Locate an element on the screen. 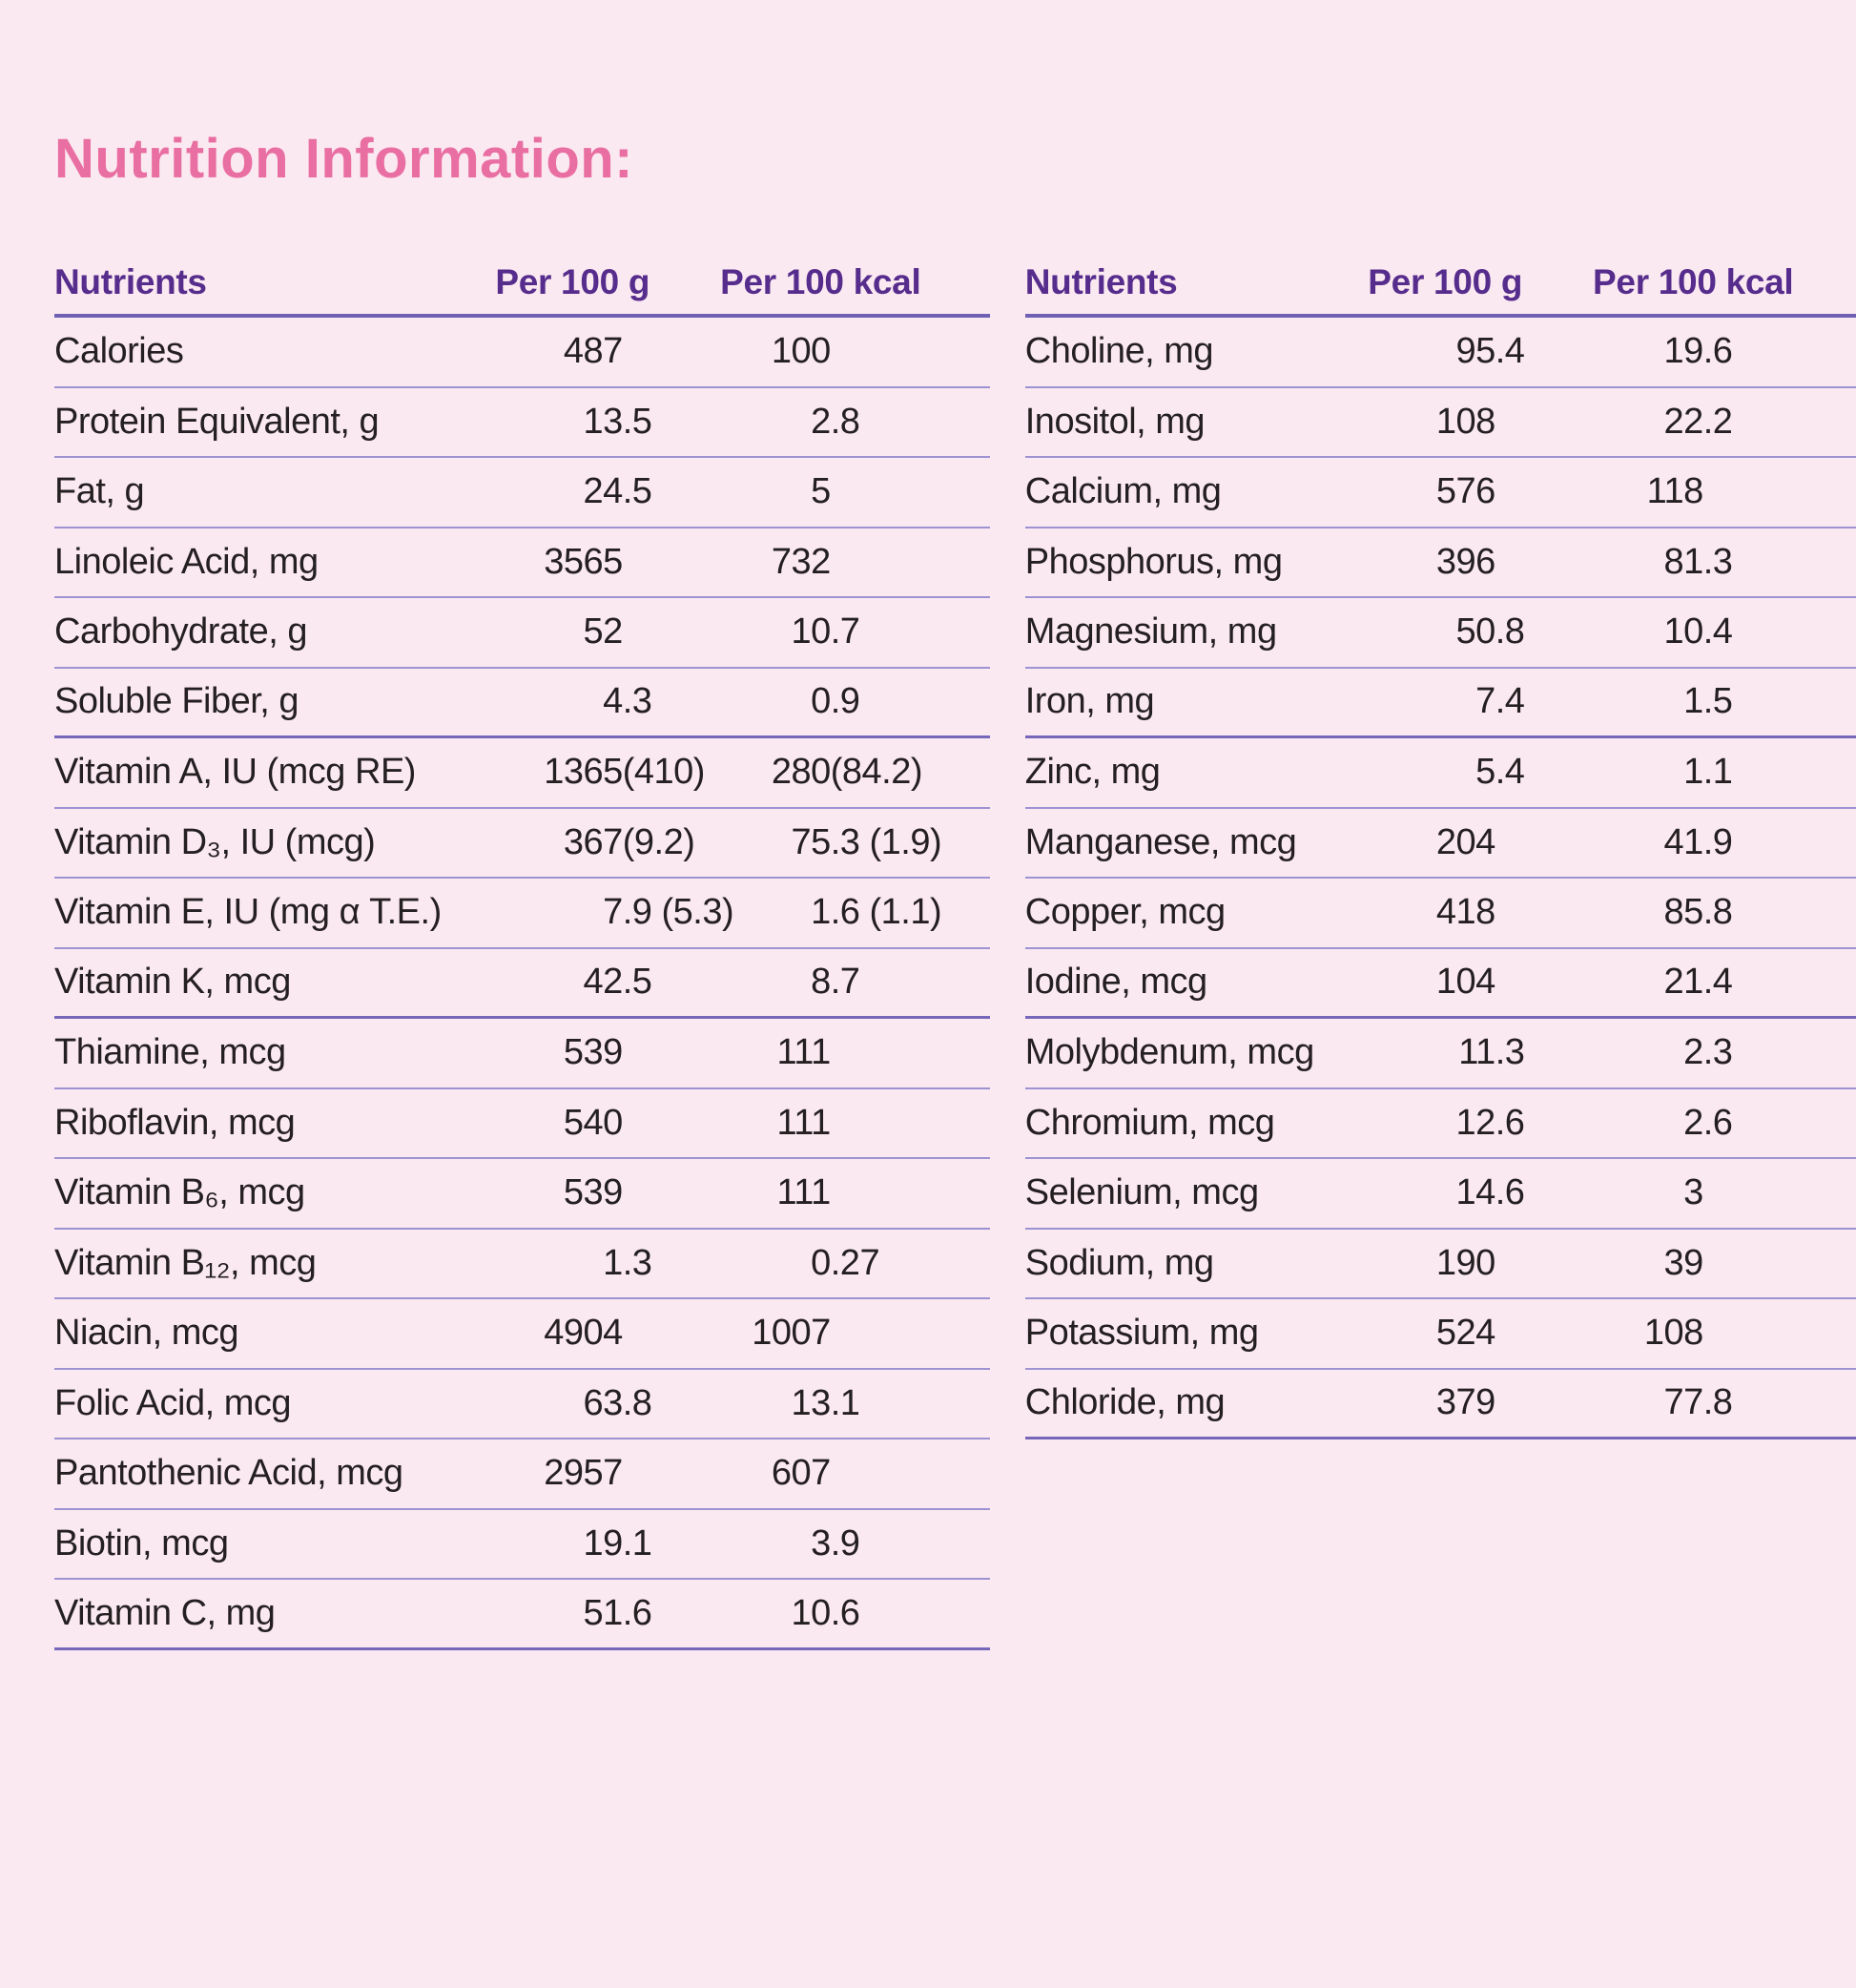 This screenshot has width=1856, height=1988. table-row: Thiamine, mcg 539 111 is located at coordinates (522, 1054).